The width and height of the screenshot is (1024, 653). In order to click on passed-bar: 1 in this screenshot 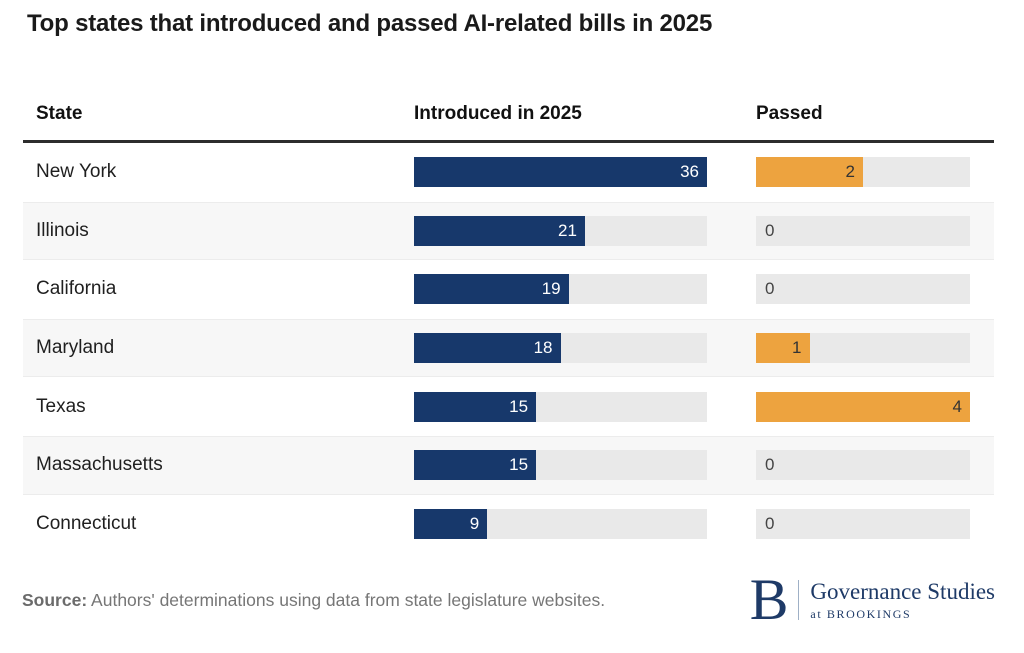, I will do `click(783, 348)`.